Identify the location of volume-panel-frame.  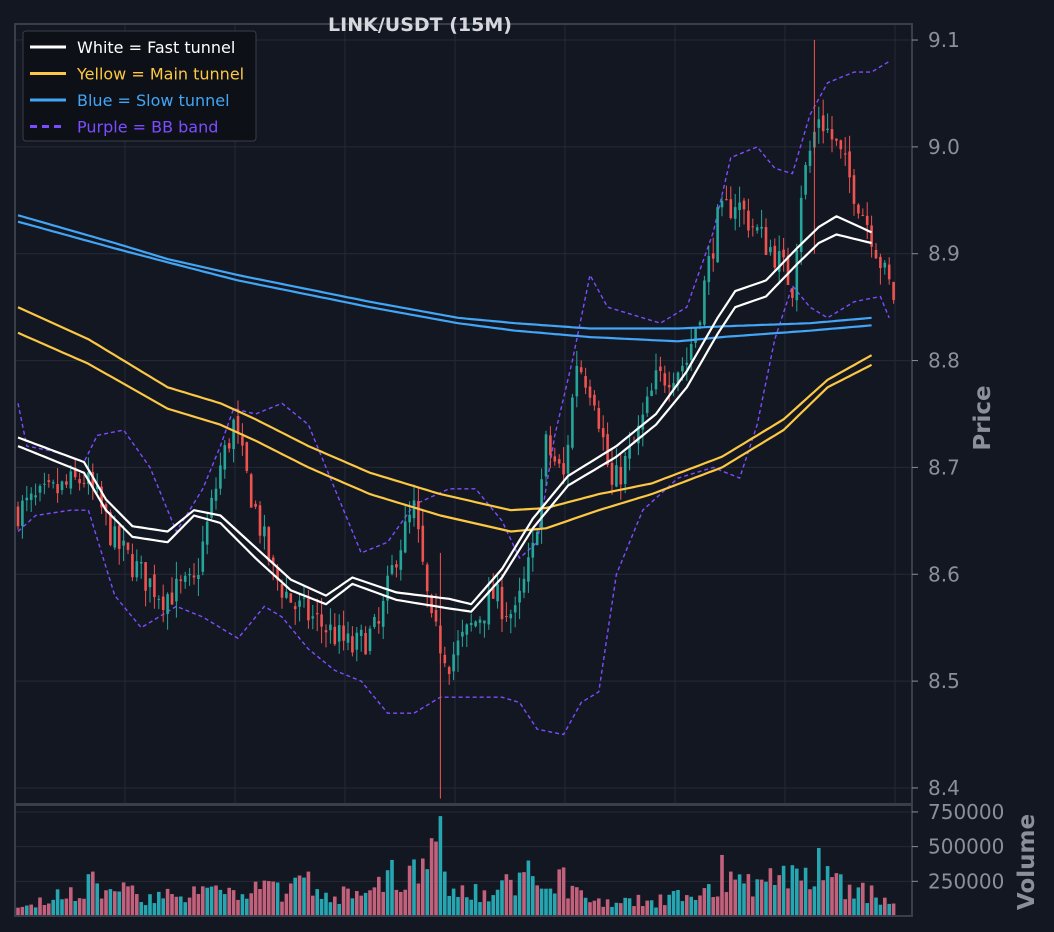
(463, 860).